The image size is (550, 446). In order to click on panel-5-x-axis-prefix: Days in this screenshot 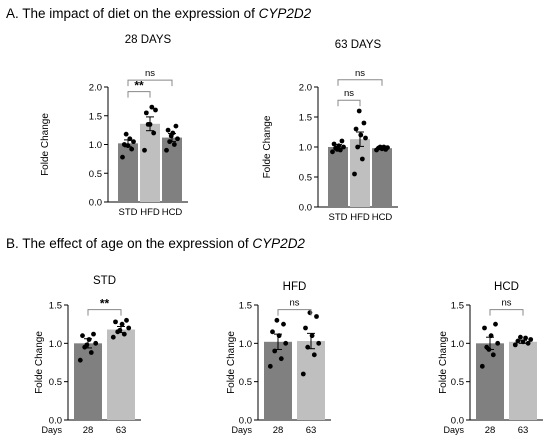, I will do `click(453, 430)`.